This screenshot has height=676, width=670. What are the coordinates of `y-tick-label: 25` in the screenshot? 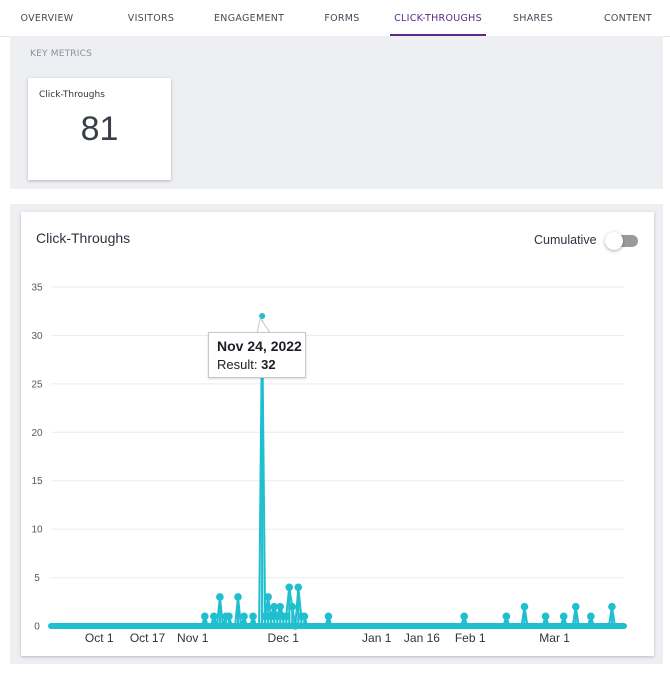 It's located at (37, 384).